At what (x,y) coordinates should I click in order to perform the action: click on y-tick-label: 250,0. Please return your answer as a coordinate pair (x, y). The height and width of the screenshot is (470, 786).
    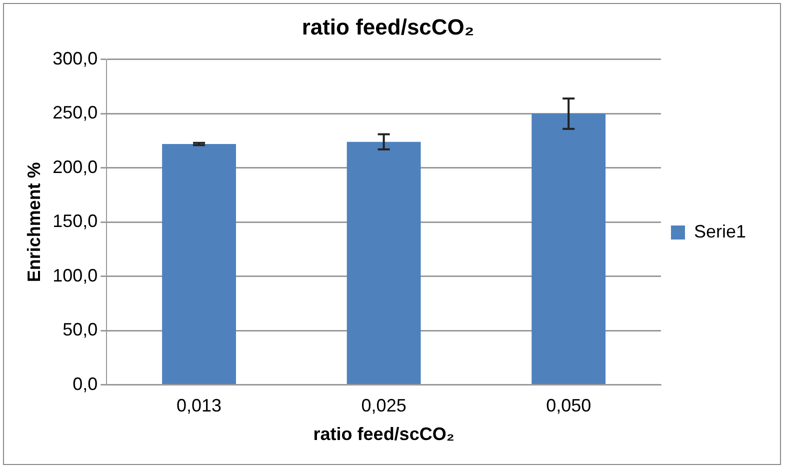
    Looking at the image, I should click on (75, 112).